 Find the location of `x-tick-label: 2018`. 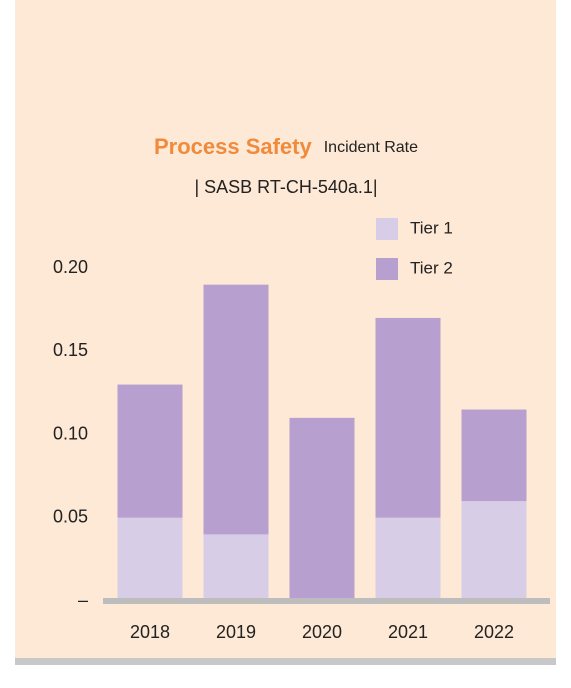

x-tick-label: 2018 is located at coordinates (150, 632).